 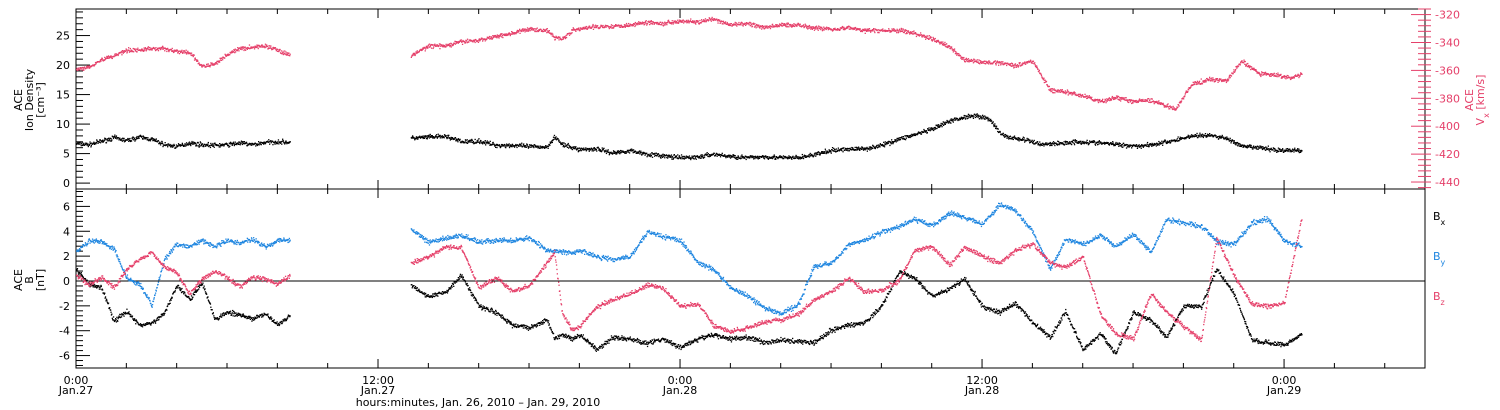 I want to click on y-tick-label: -420, so click(x=1447, y=154).